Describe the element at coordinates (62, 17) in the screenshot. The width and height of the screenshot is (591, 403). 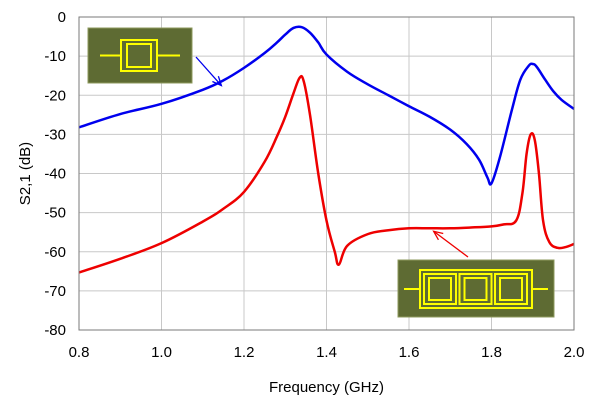
I see `y-tick-label: 0` at that location.